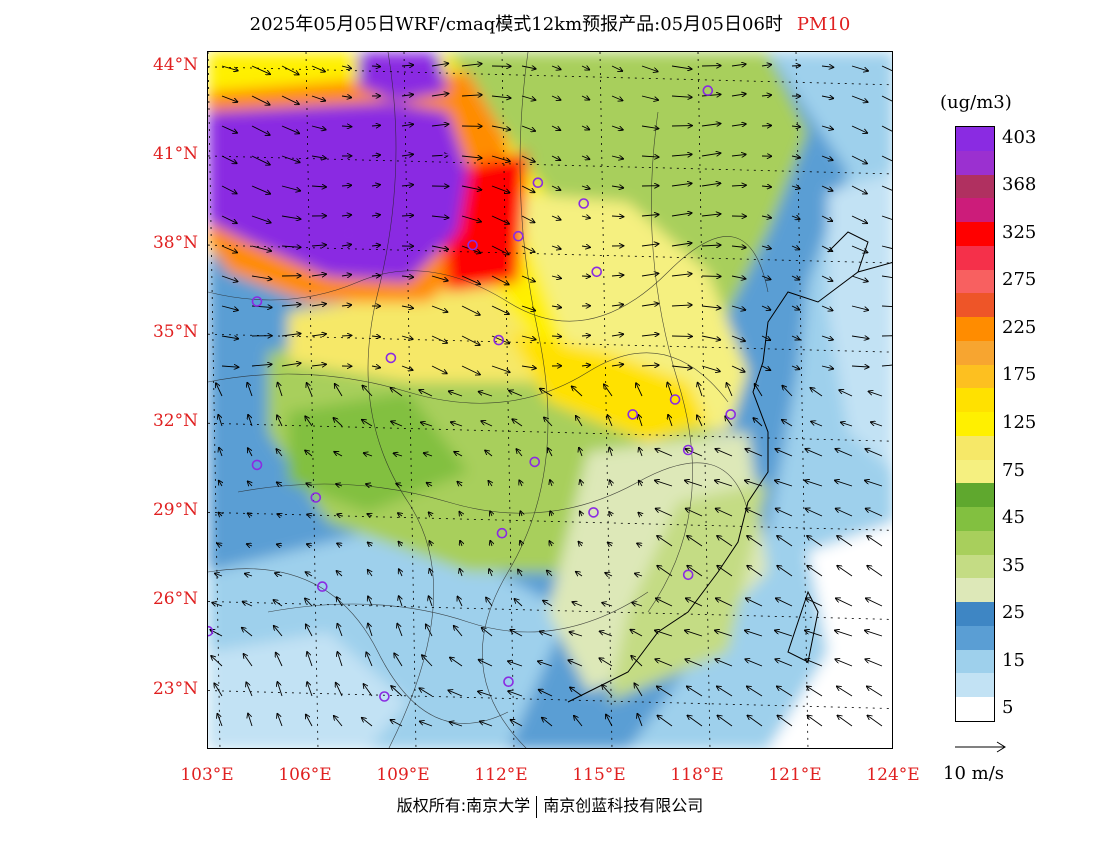 This screenshot has height=850, width=1100. What do you see at coordinates (795, 775) in the screenshot?
I see `lon-label: 121°E` at bounding box center [795, 775].